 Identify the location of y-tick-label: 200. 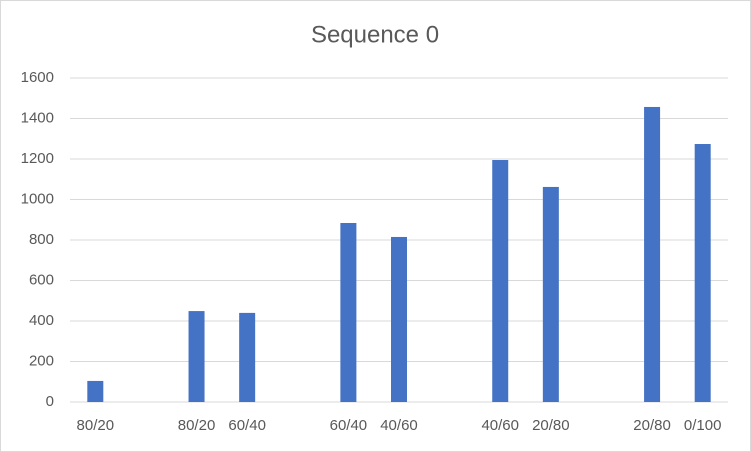
(41, 360).